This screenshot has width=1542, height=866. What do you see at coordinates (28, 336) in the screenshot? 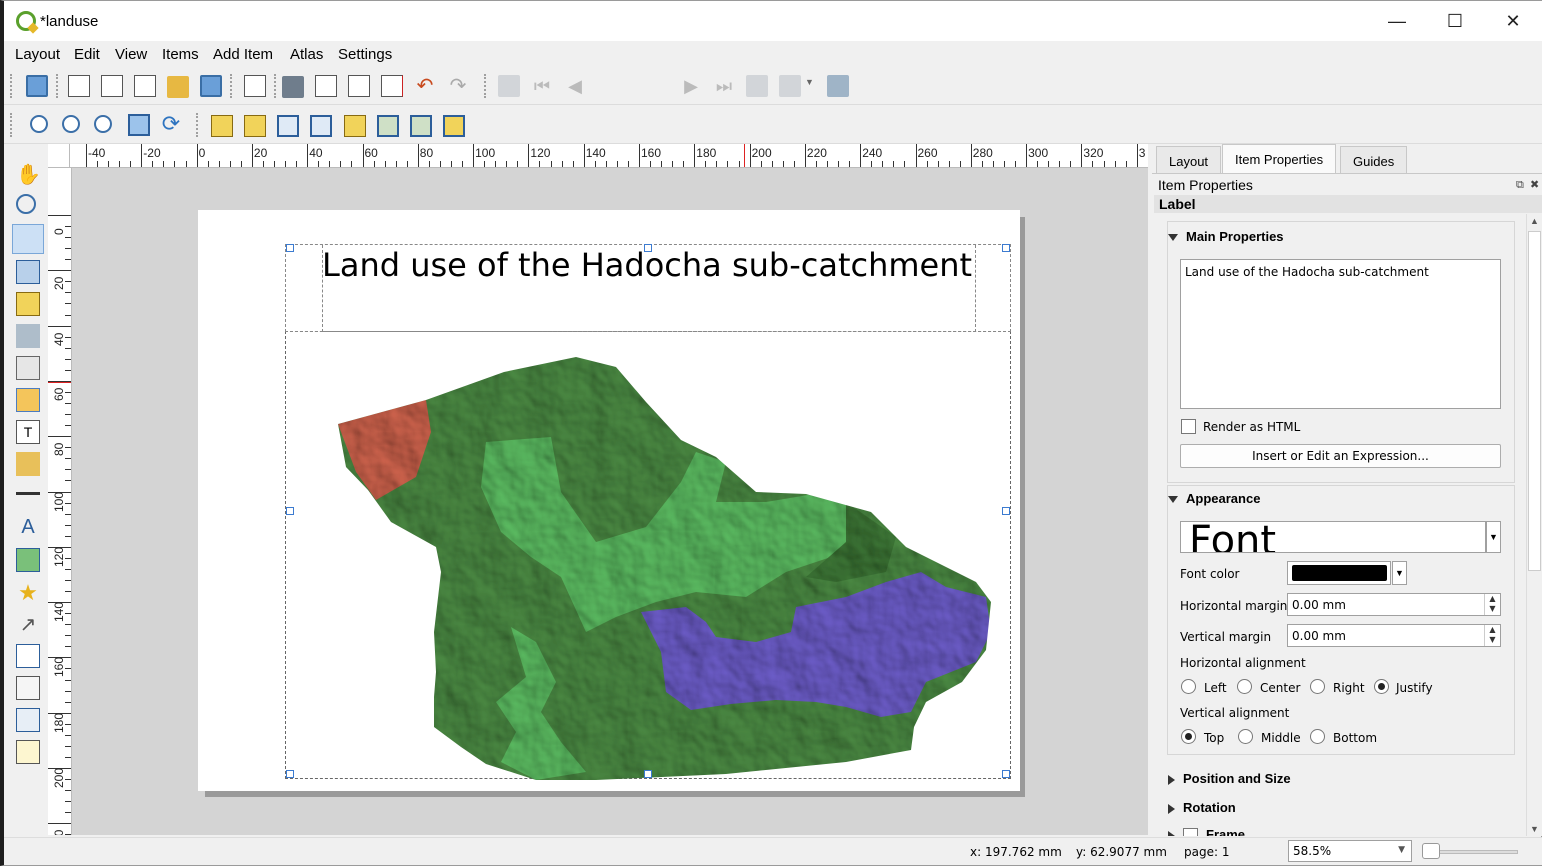
I see `add-map-icon` at bounding box center [28, 336].